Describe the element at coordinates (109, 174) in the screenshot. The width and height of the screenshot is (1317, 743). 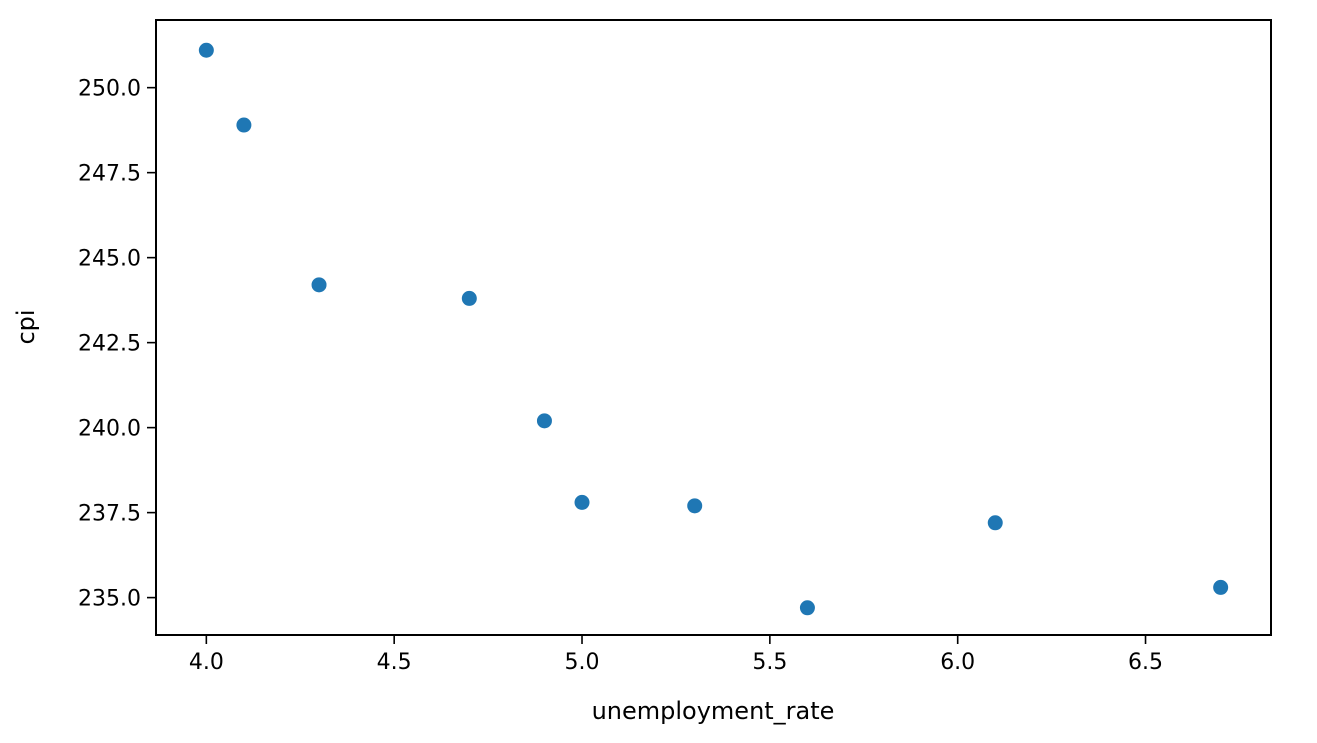
I see `y-tick-label: 247.5` at that location.